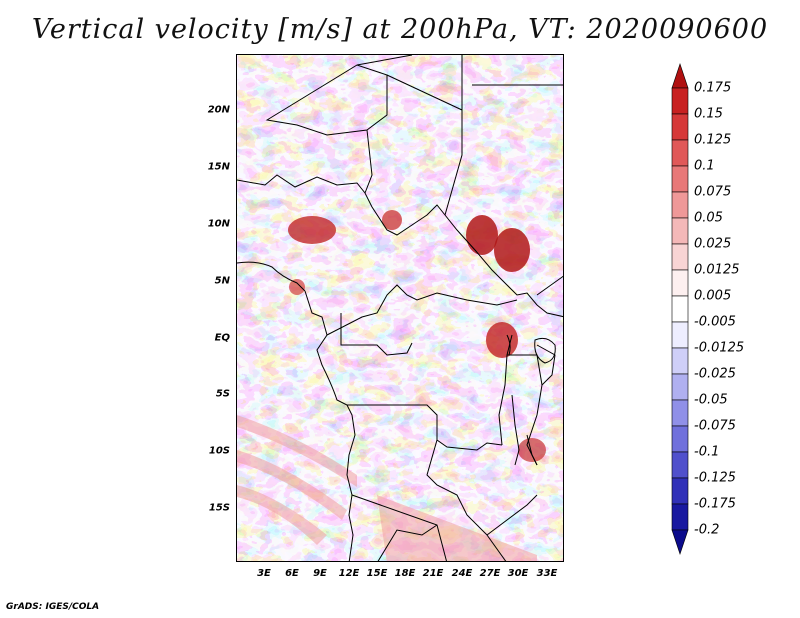 The height and width of the screenshot is (618, 800). Describe the element at coordinates (715, 478) in the screenshot. I see `colorbar-label: -0.125` at that location.